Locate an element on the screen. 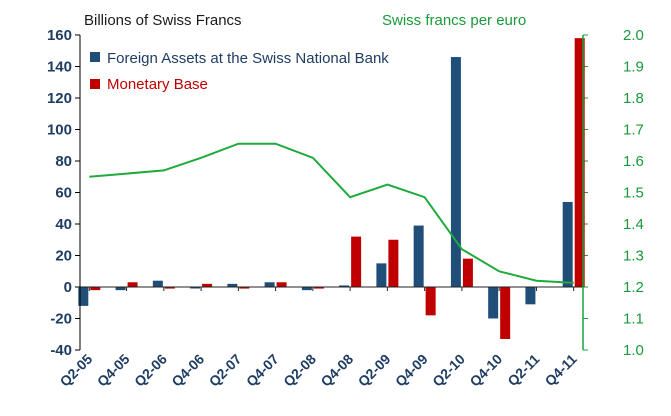  right-tick-label: 1.2 is located at coordinates (633, 287).